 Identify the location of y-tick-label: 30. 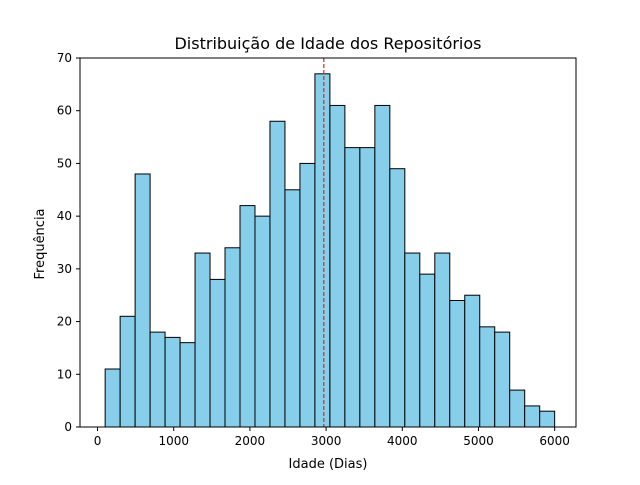
(64, 269).